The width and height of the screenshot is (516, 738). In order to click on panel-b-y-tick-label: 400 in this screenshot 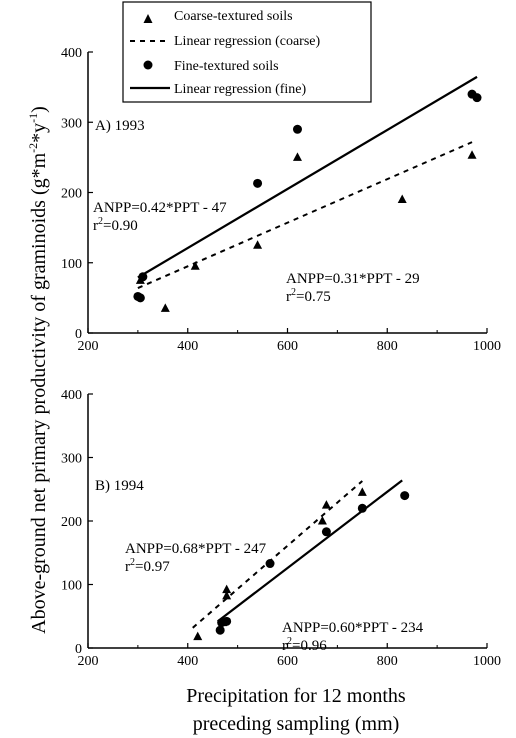, I will do `click(71, 395)`.